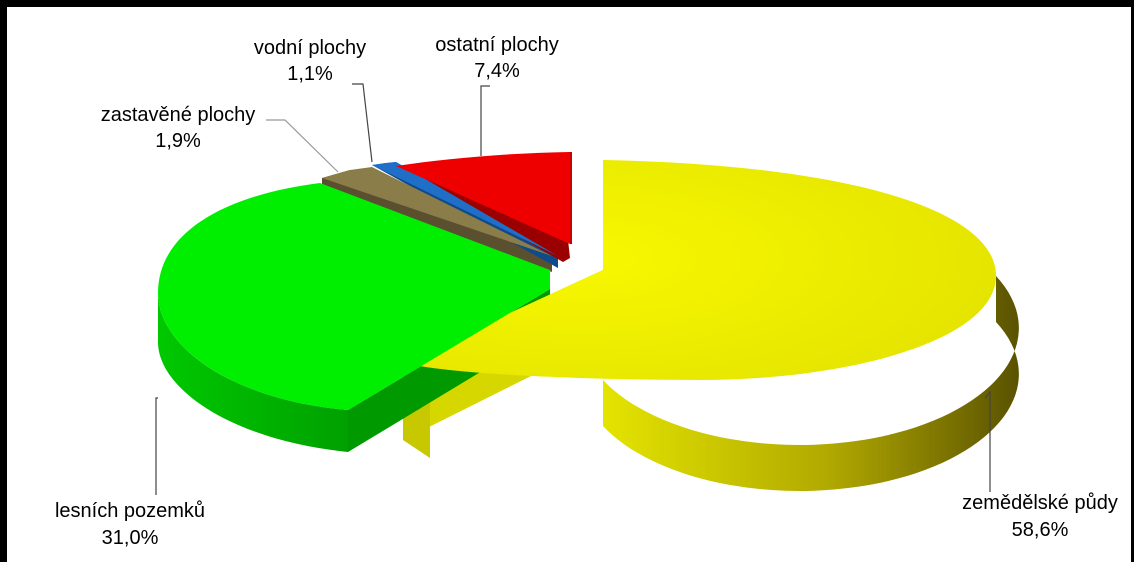  Describe the element at coordinates (1040, 530) in the screenshot. I see `label-zemedelske-value: 58,6%` at that location.